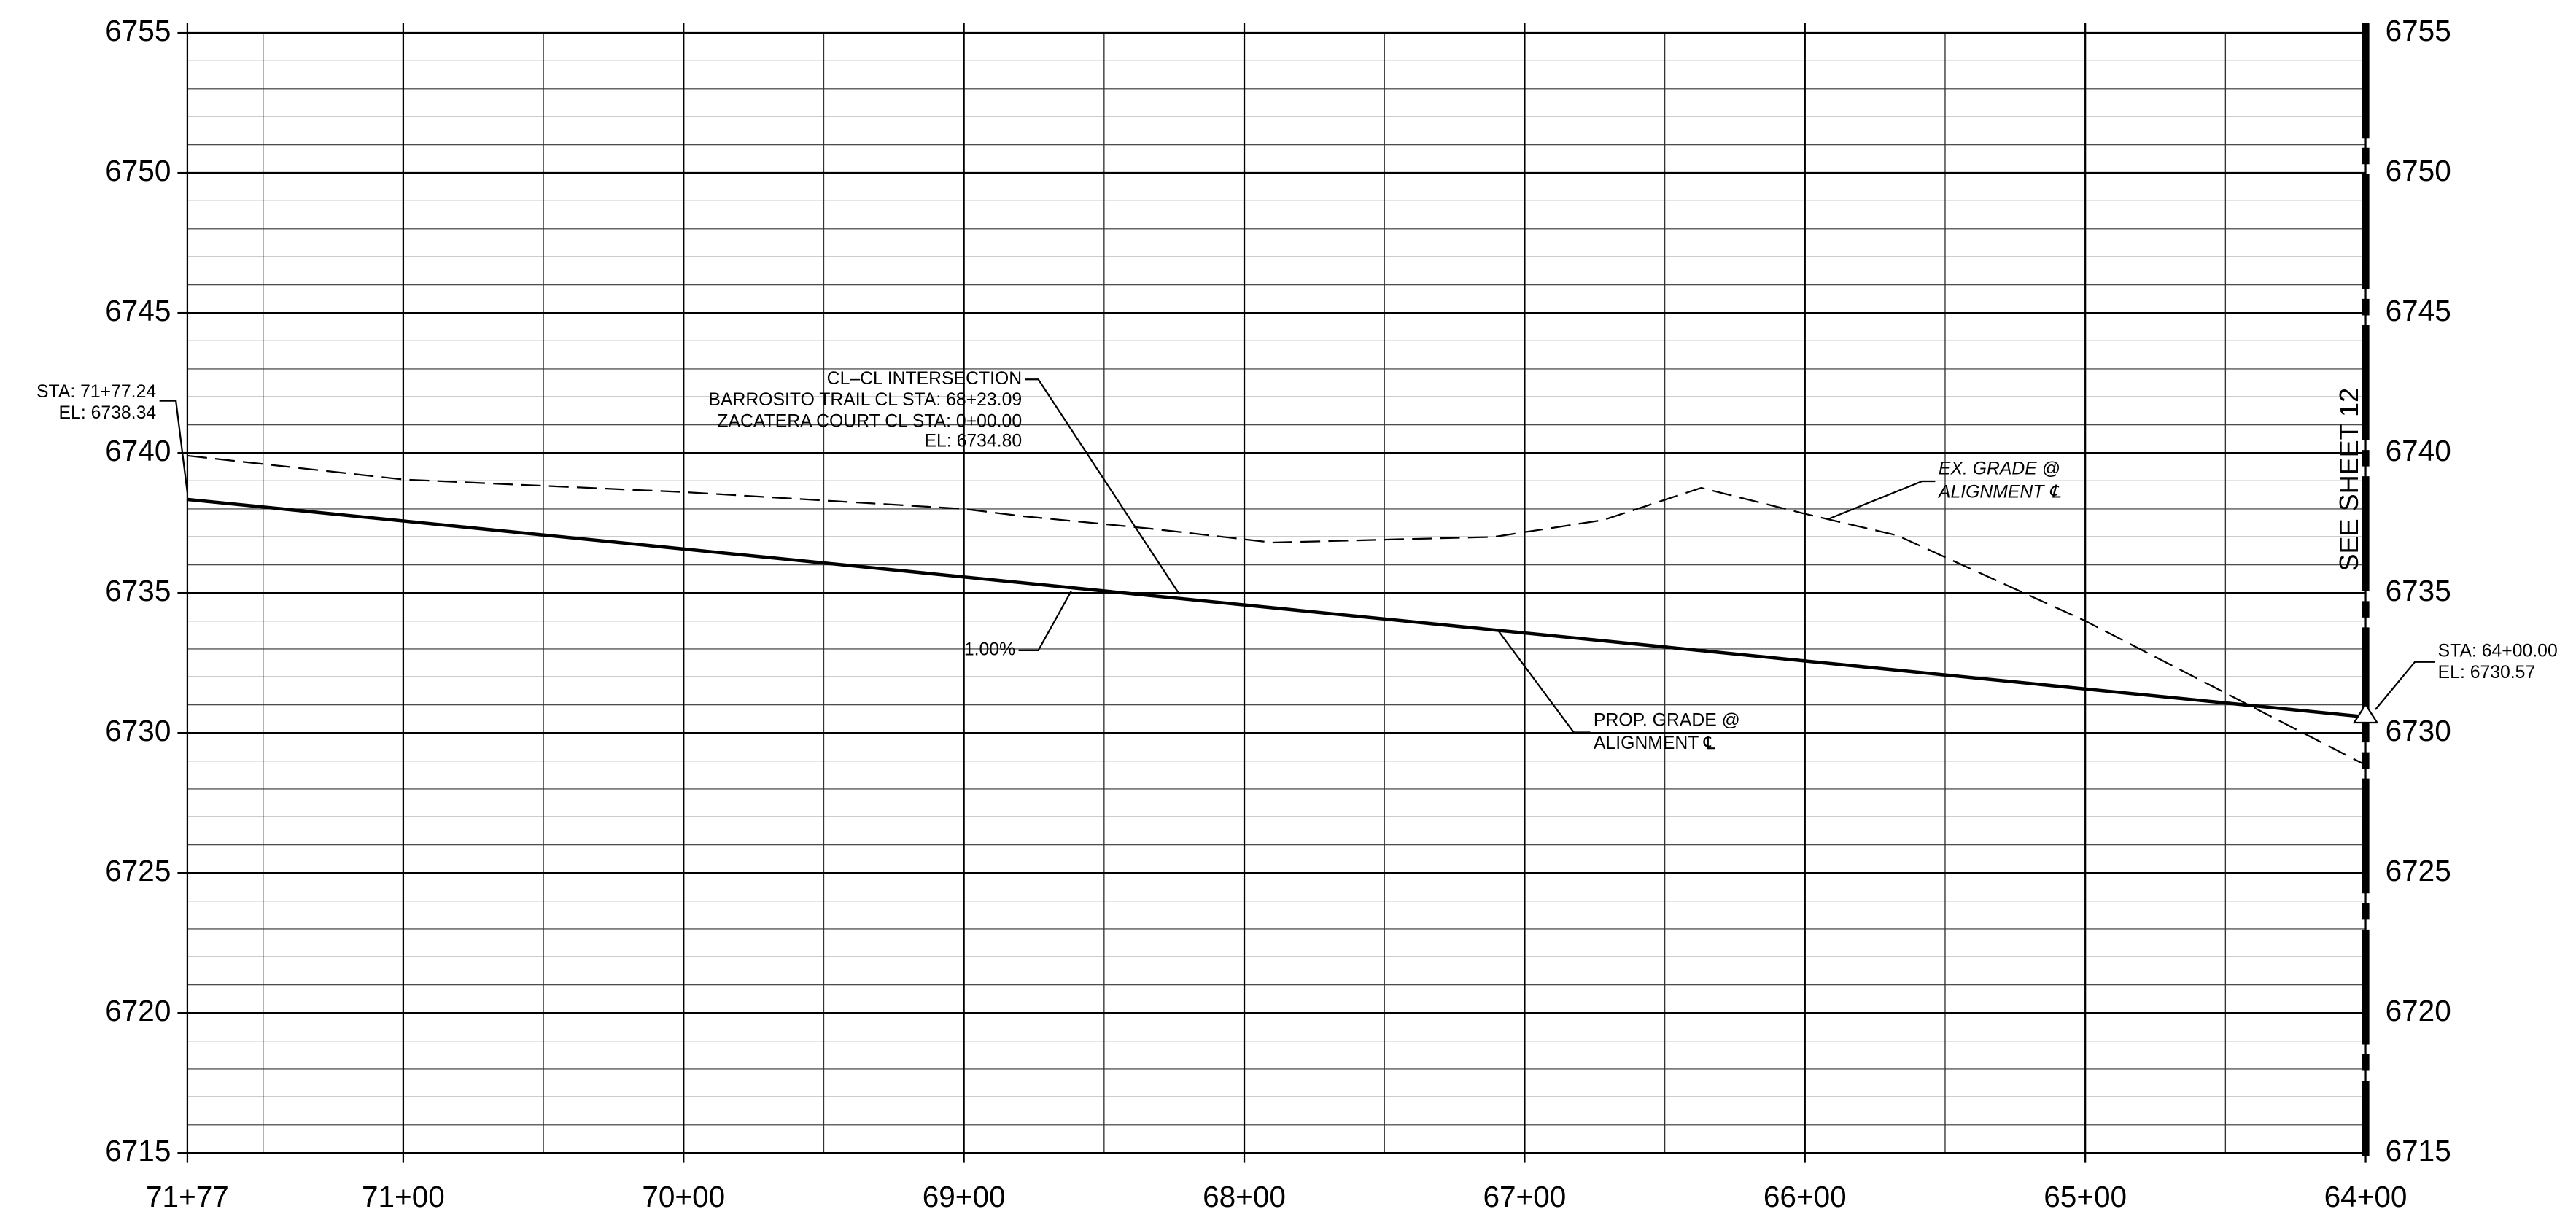 The image size is (2576, 1217). I want to click on y-tick-label: 6755, so click(138, 31).